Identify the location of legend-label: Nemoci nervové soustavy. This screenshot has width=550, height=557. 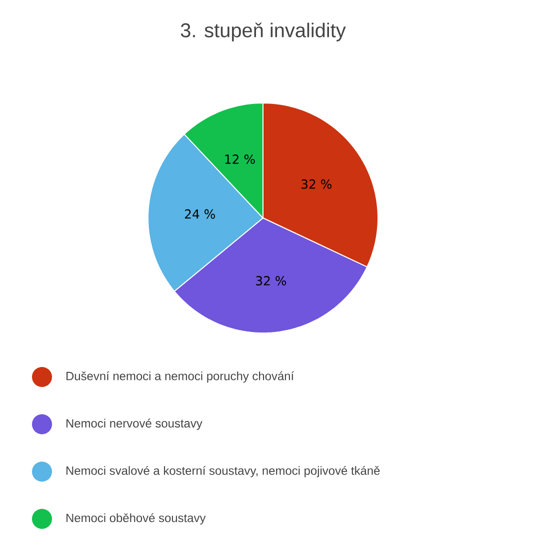
(134, 424).